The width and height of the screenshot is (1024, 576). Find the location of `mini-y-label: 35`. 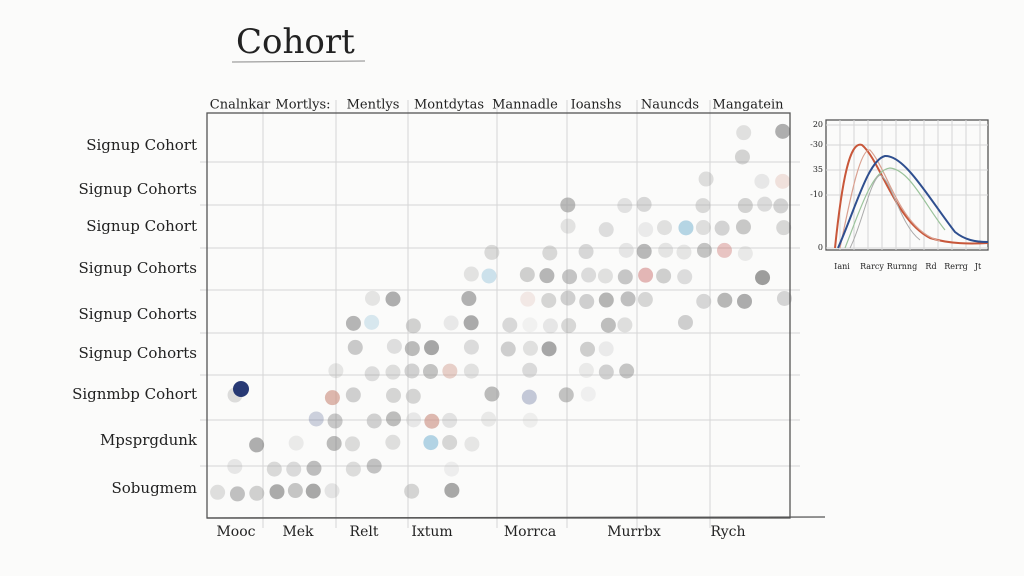

mini-y-label: 35 is located at coordinates (818, 169).